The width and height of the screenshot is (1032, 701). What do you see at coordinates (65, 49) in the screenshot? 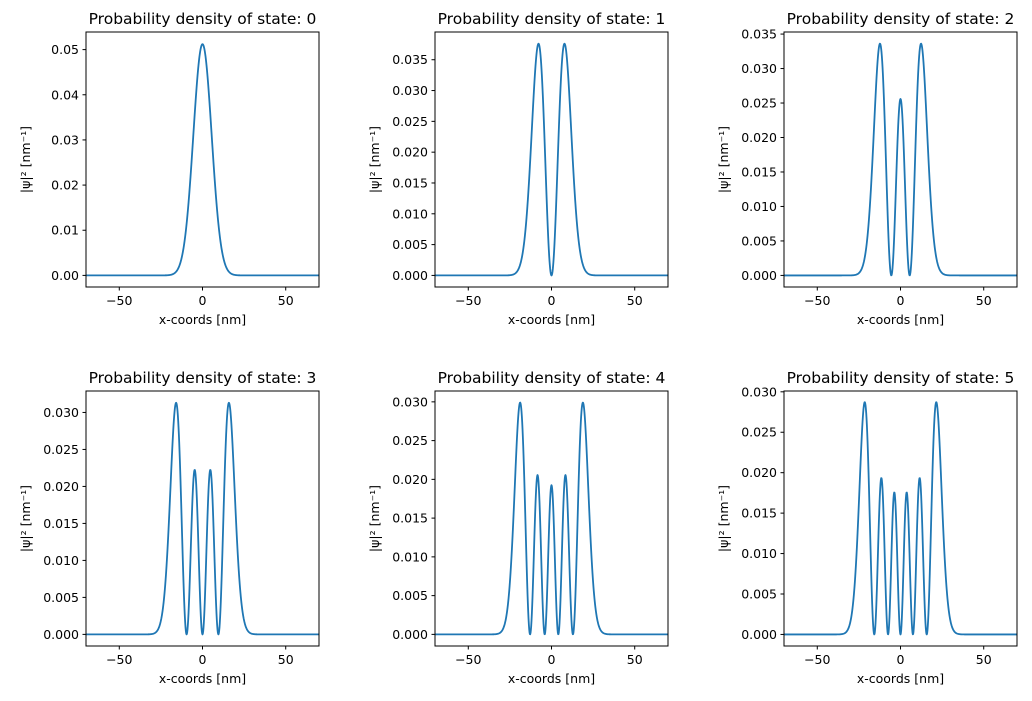
I see `y-tick-label: 0.05` at bounding box center [65, 49].